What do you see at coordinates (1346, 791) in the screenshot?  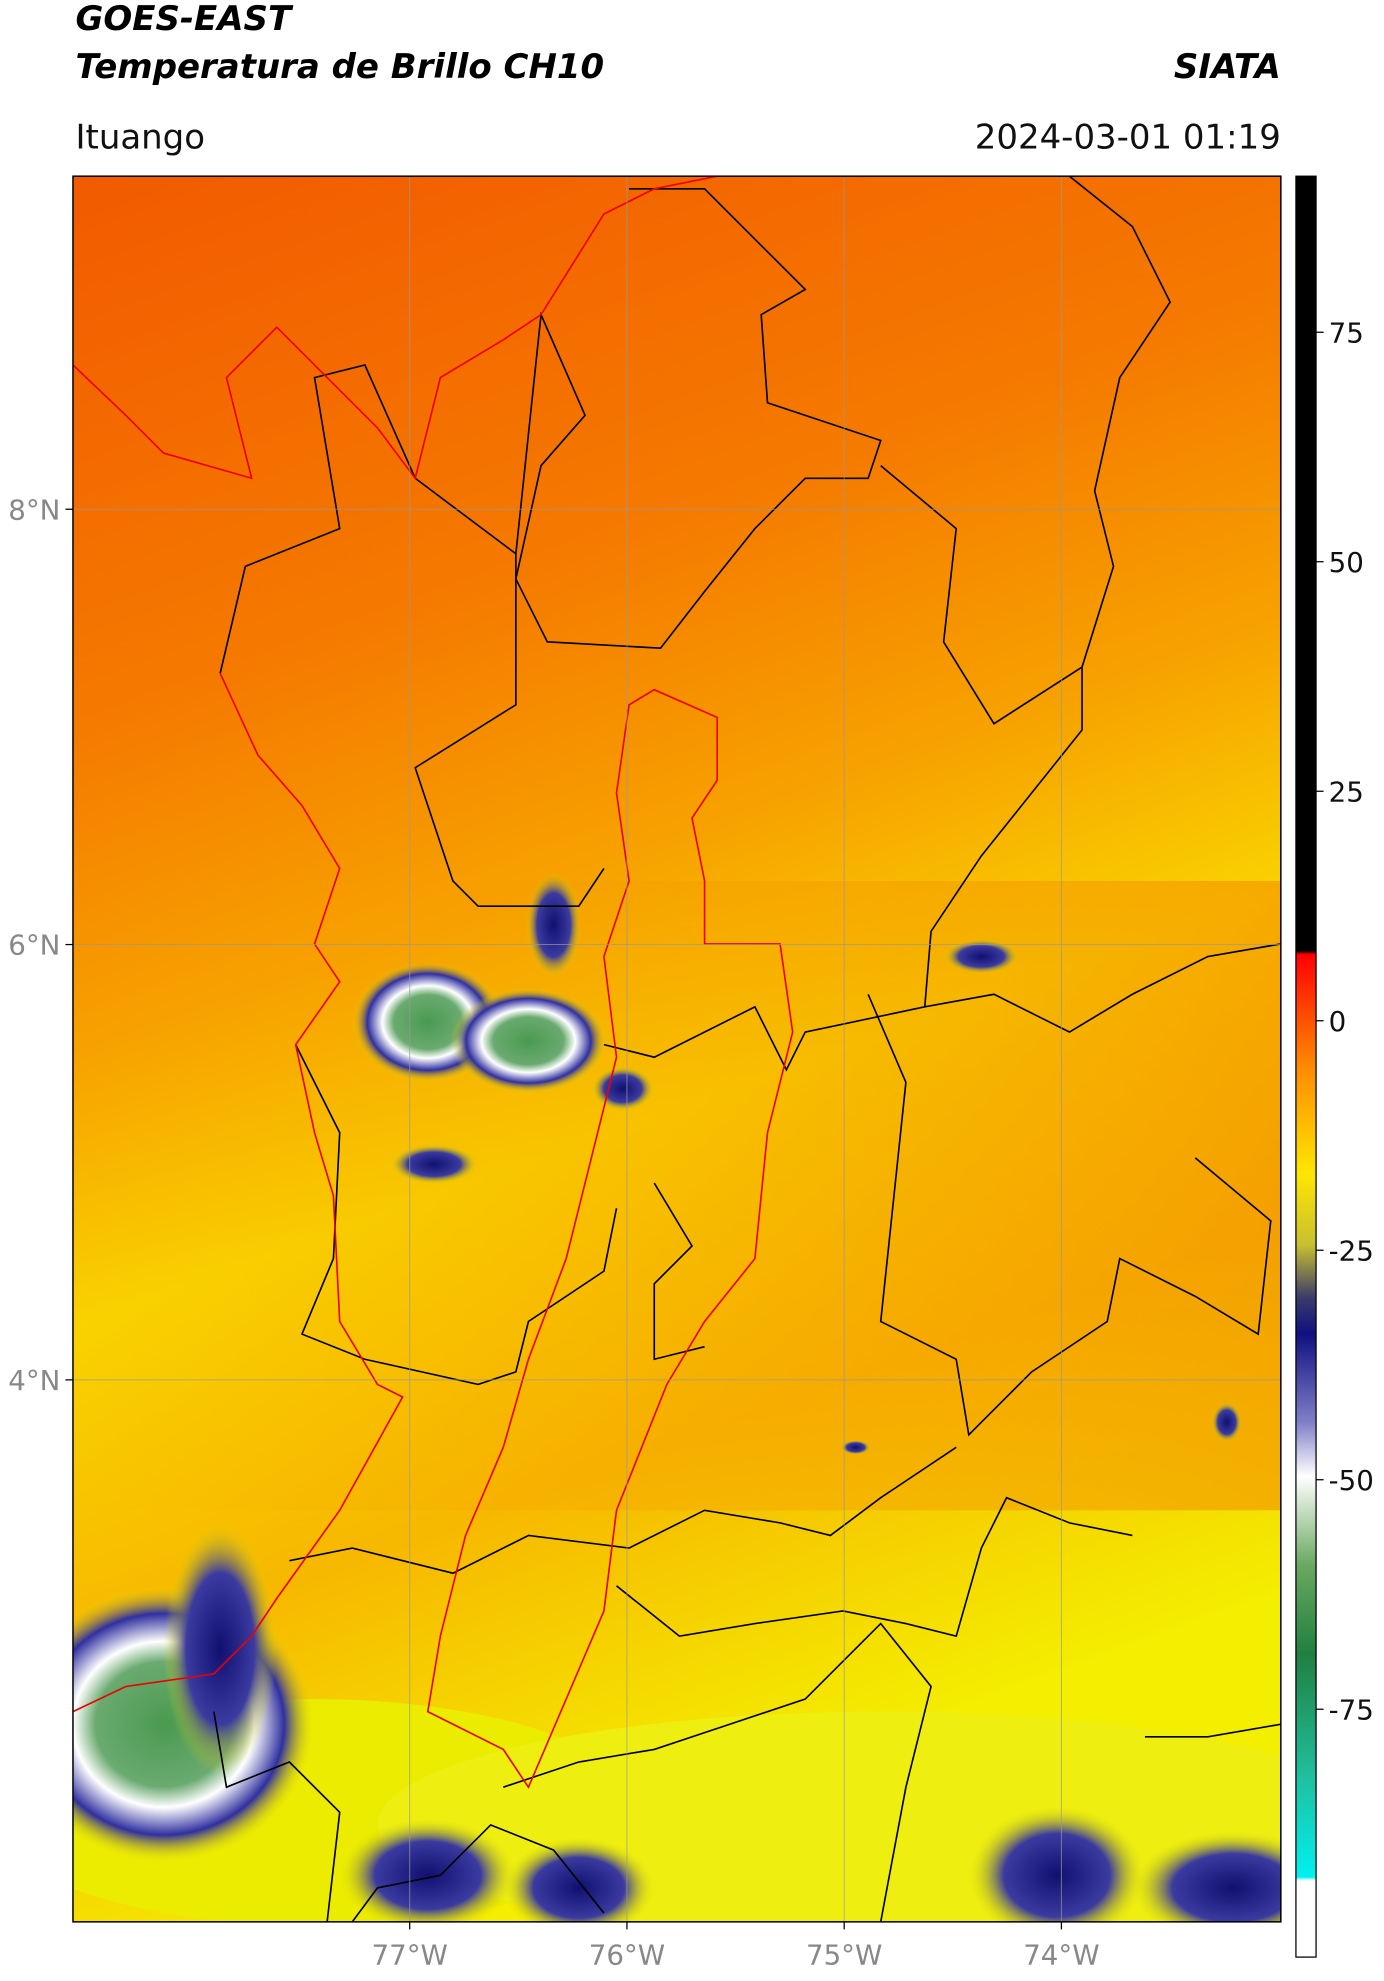 I see `colorbar-tick-label: 25` at bounding box center [1346, 791].